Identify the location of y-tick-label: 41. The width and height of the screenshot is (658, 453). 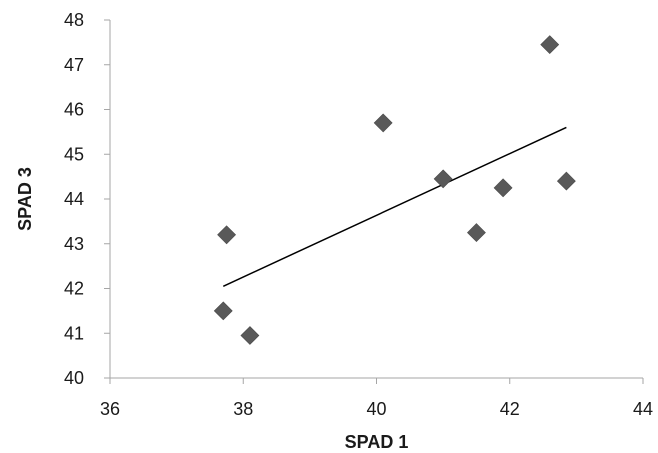
(74, 333).